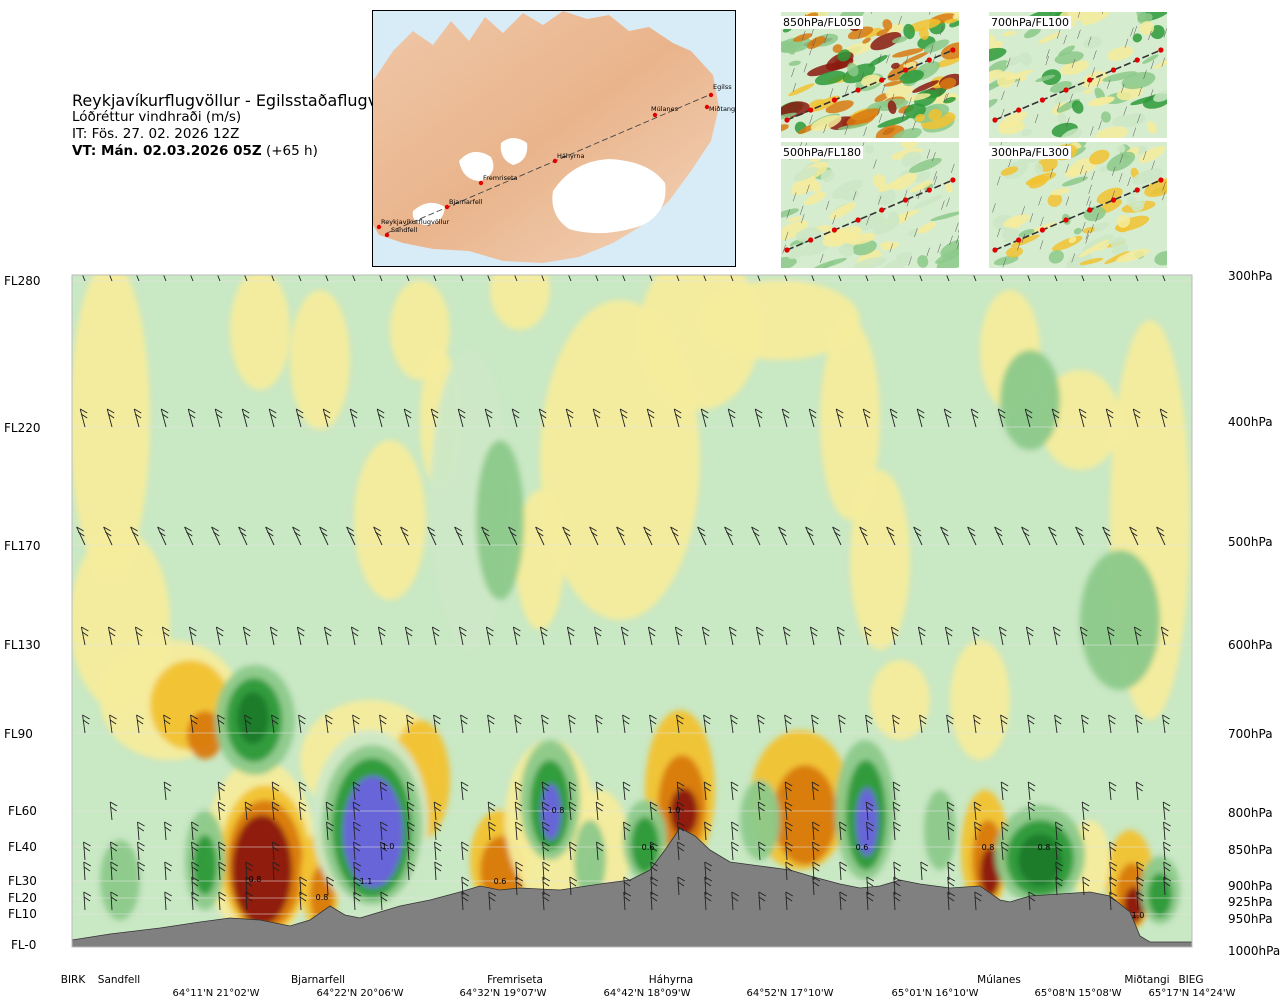 This screenshot has width=1280, height=1005. What do you see at coordinates (366, 881) in the screenshot?
I see `contour-label: 1.1` at bounding box center [366, 881].